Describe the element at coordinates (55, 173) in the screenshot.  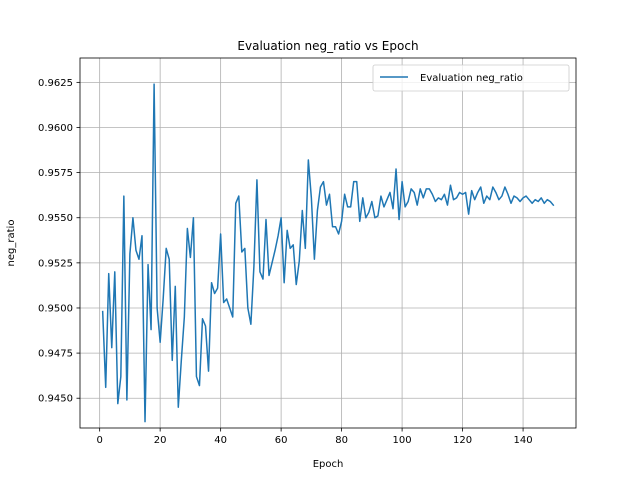
I see `y-tick-label: 0.9575` at that location.